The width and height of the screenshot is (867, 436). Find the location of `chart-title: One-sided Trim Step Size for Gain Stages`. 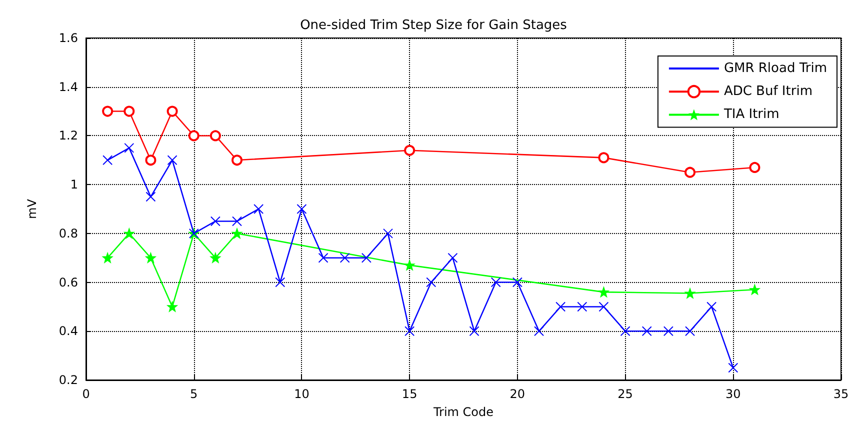

chart-title: One-sided Trim Step Size for Gain Stages is located at coordinates (434, 25).